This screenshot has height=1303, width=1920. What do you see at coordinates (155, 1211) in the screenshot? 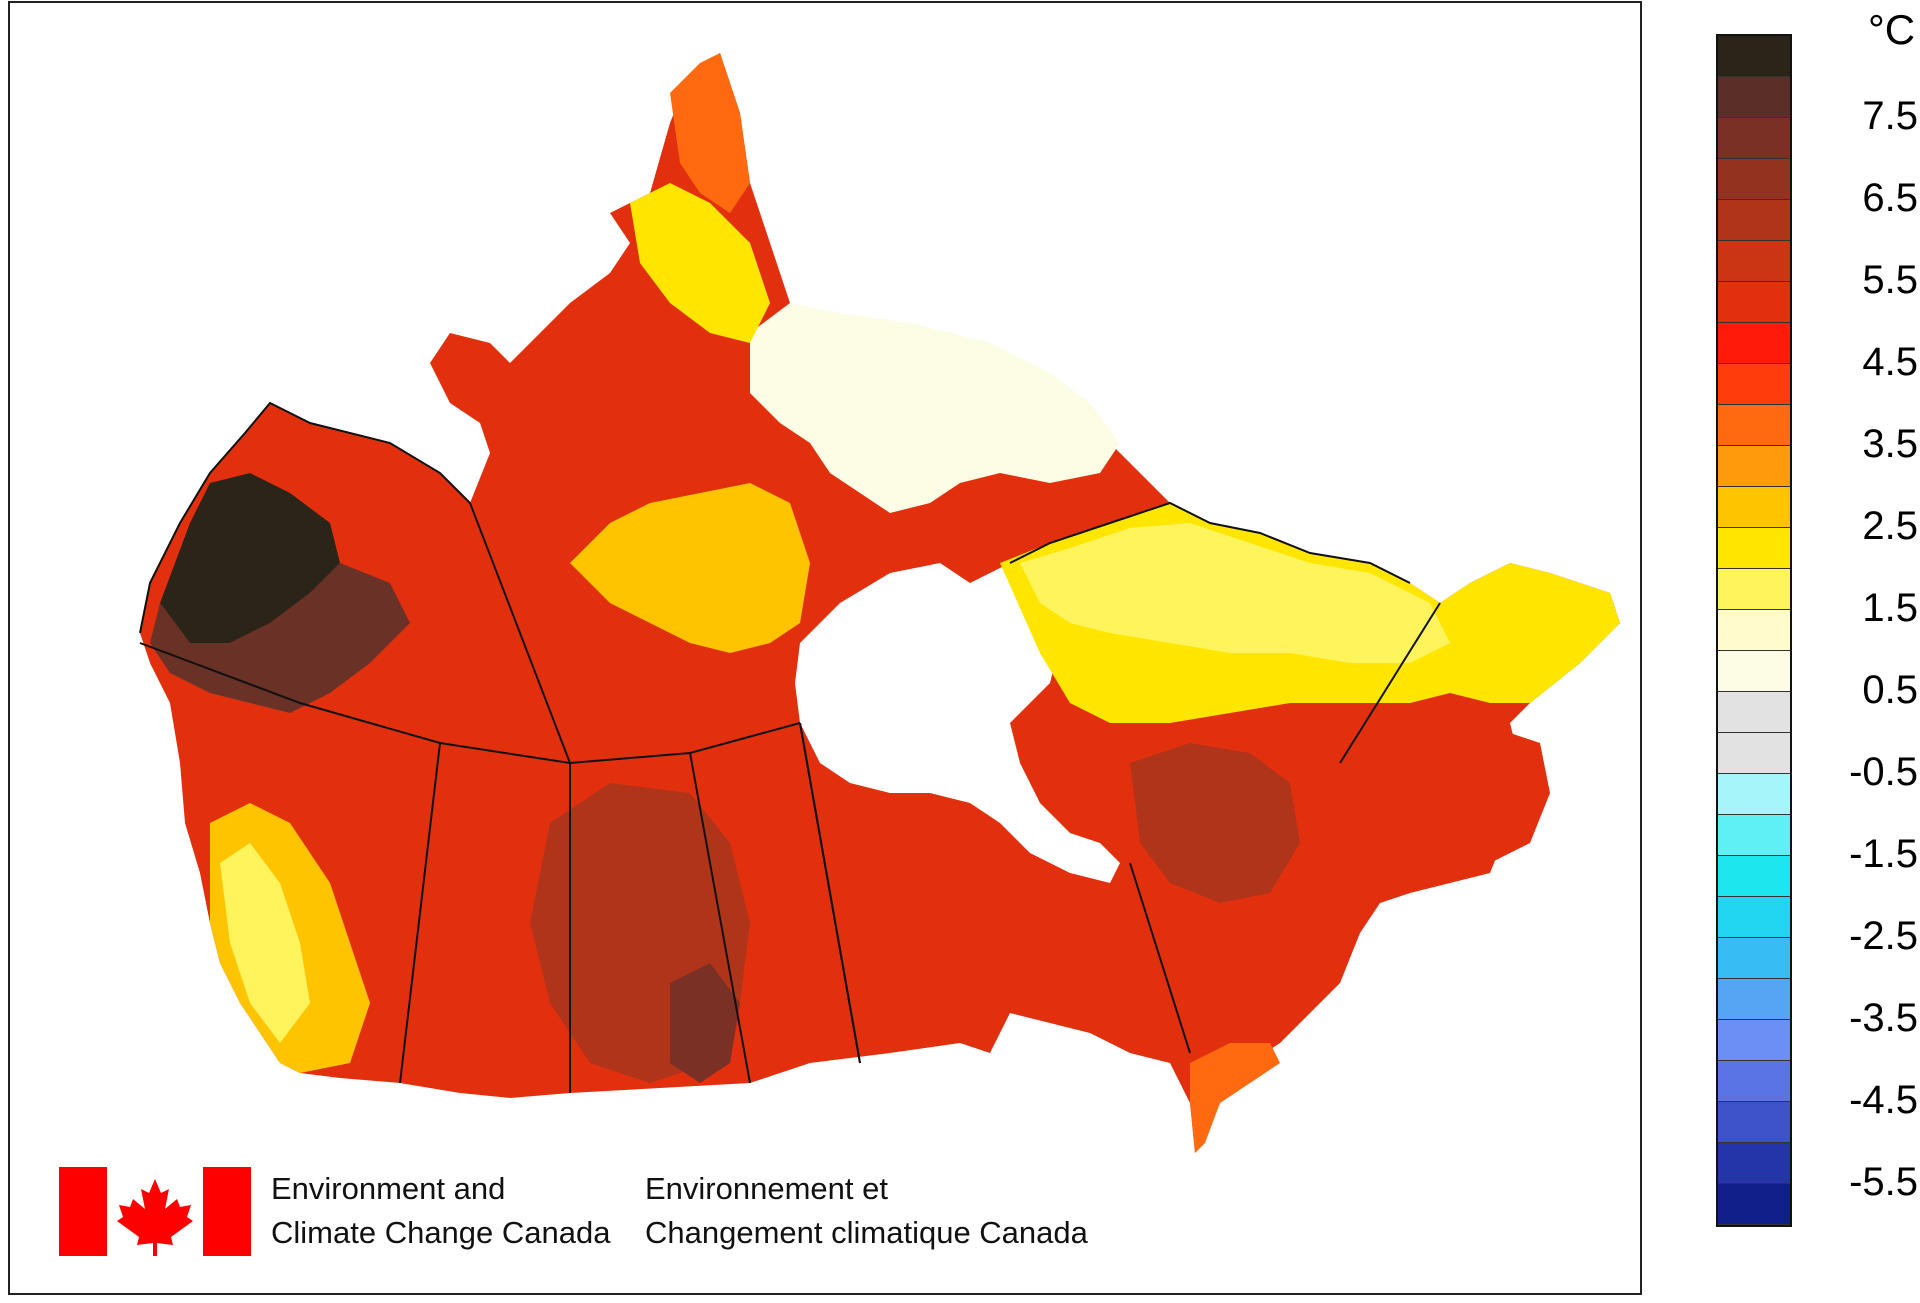
I see `canada-flag-icon` at bounding box center [155, 1211].